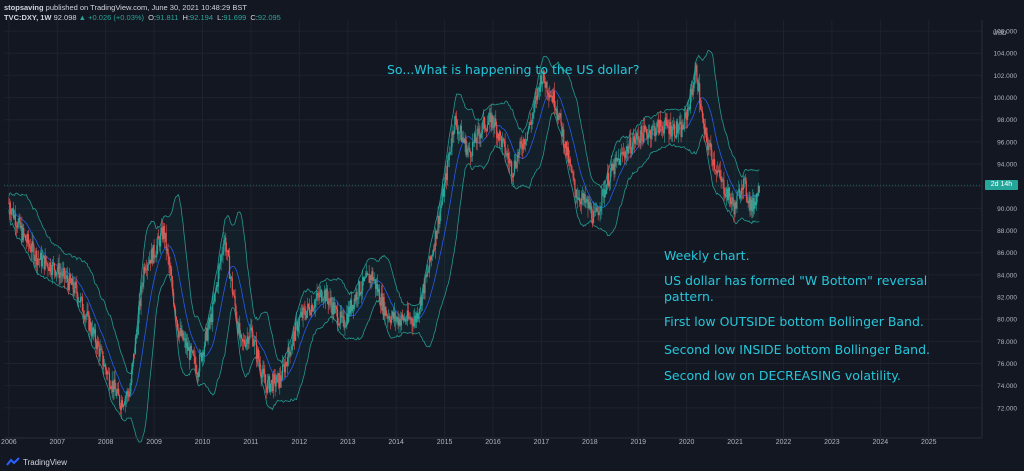  What do you see at coordinates (1006, 98) in the screenshot?
I see `price-tick-label: 100.000` at bounding box center [1006, 98].